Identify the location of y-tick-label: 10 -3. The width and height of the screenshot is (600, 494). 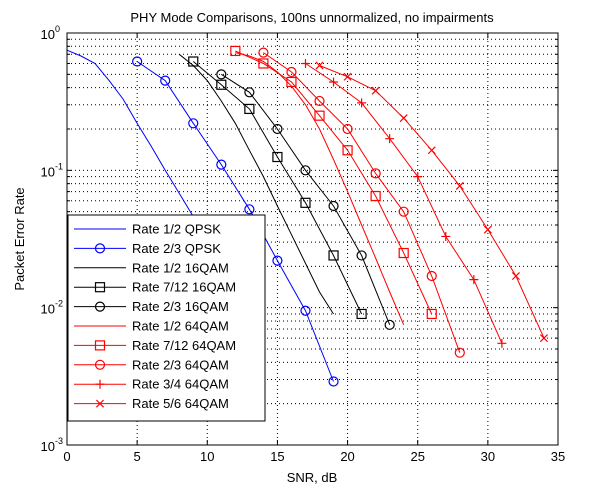
(52, 445).